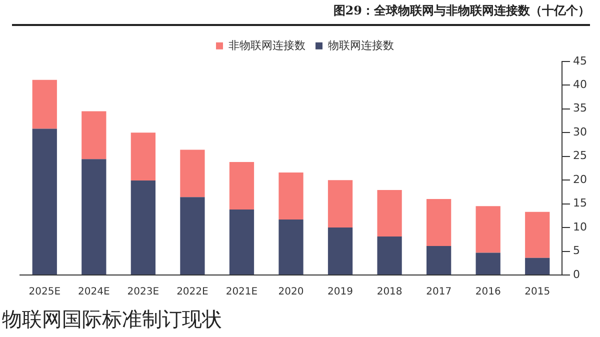  Describe the element at coordinates (580, 155) in the screenshot. I see `y-tick-label: 25` at that location.